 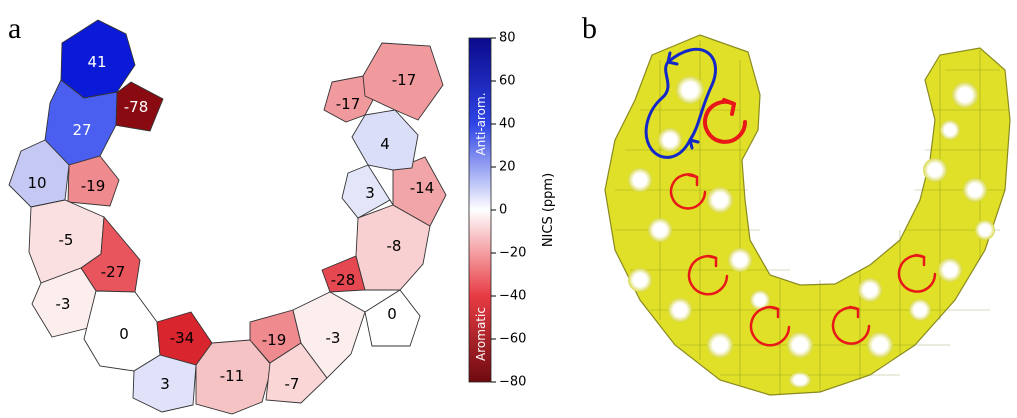 I want to click on ring-label-17: -8, so click(x=394, y=246).